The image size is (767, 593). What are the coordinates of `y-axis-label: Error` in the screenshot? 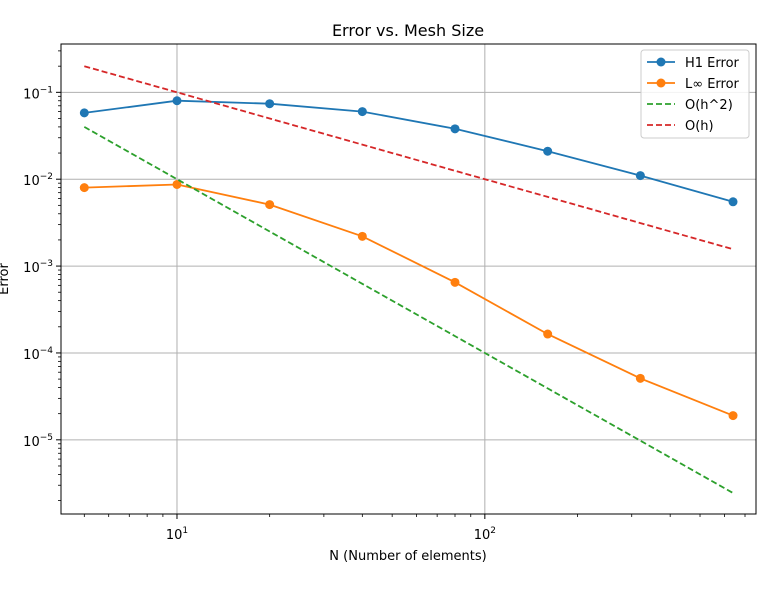 It's located at (6, 279).